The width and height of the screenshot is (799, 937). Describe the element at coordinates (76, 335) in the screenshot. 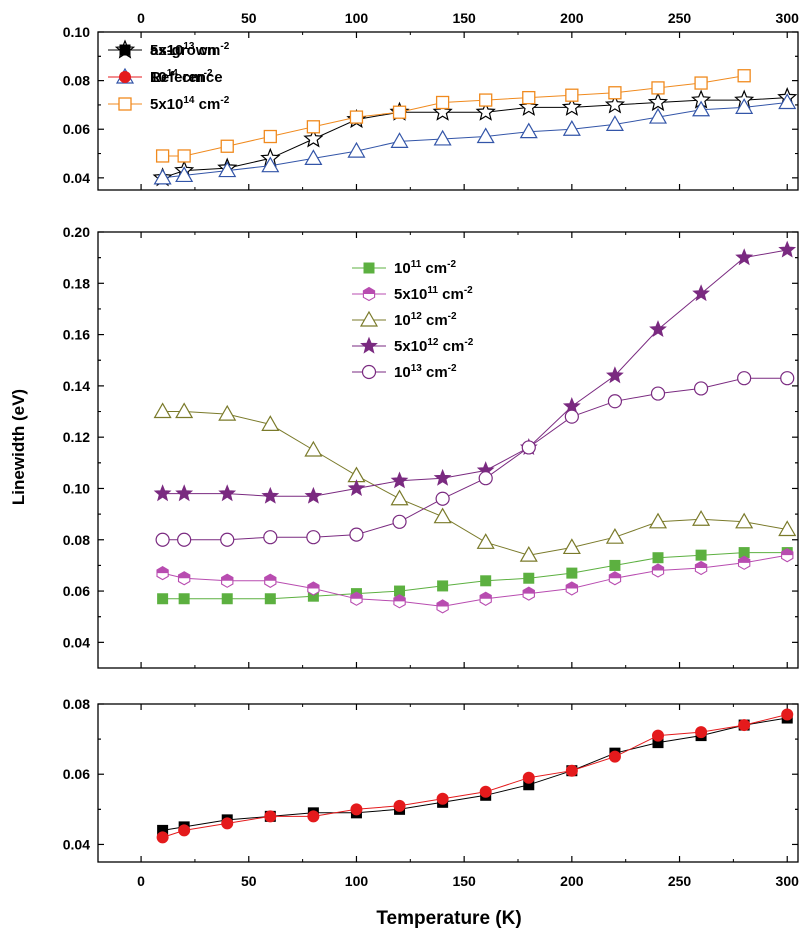

I see `y-tick-label: 0.16` at that location.